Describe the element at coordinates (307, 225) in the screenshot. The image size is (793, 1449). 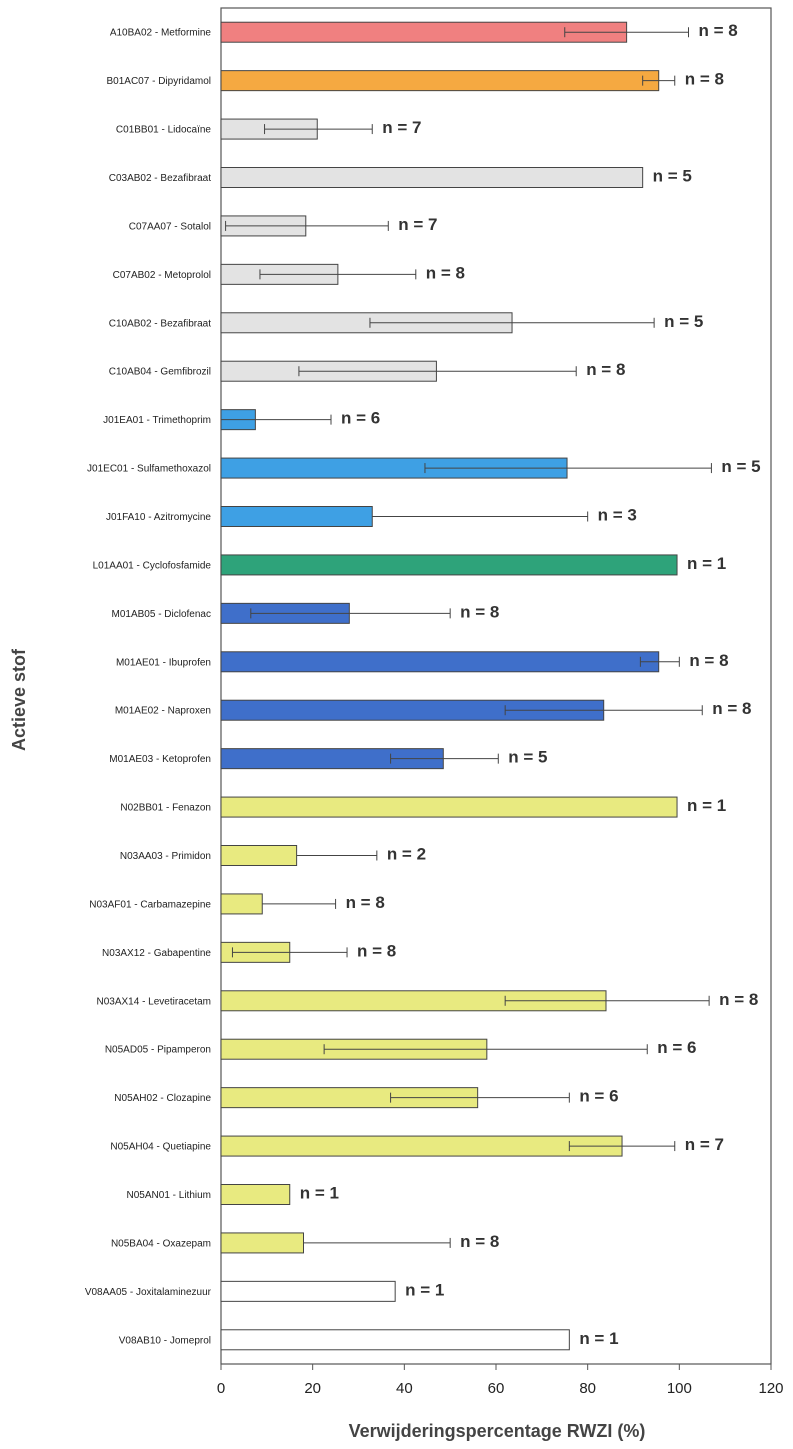
I see `error-bar-c07aa07-sotalol` at that location.